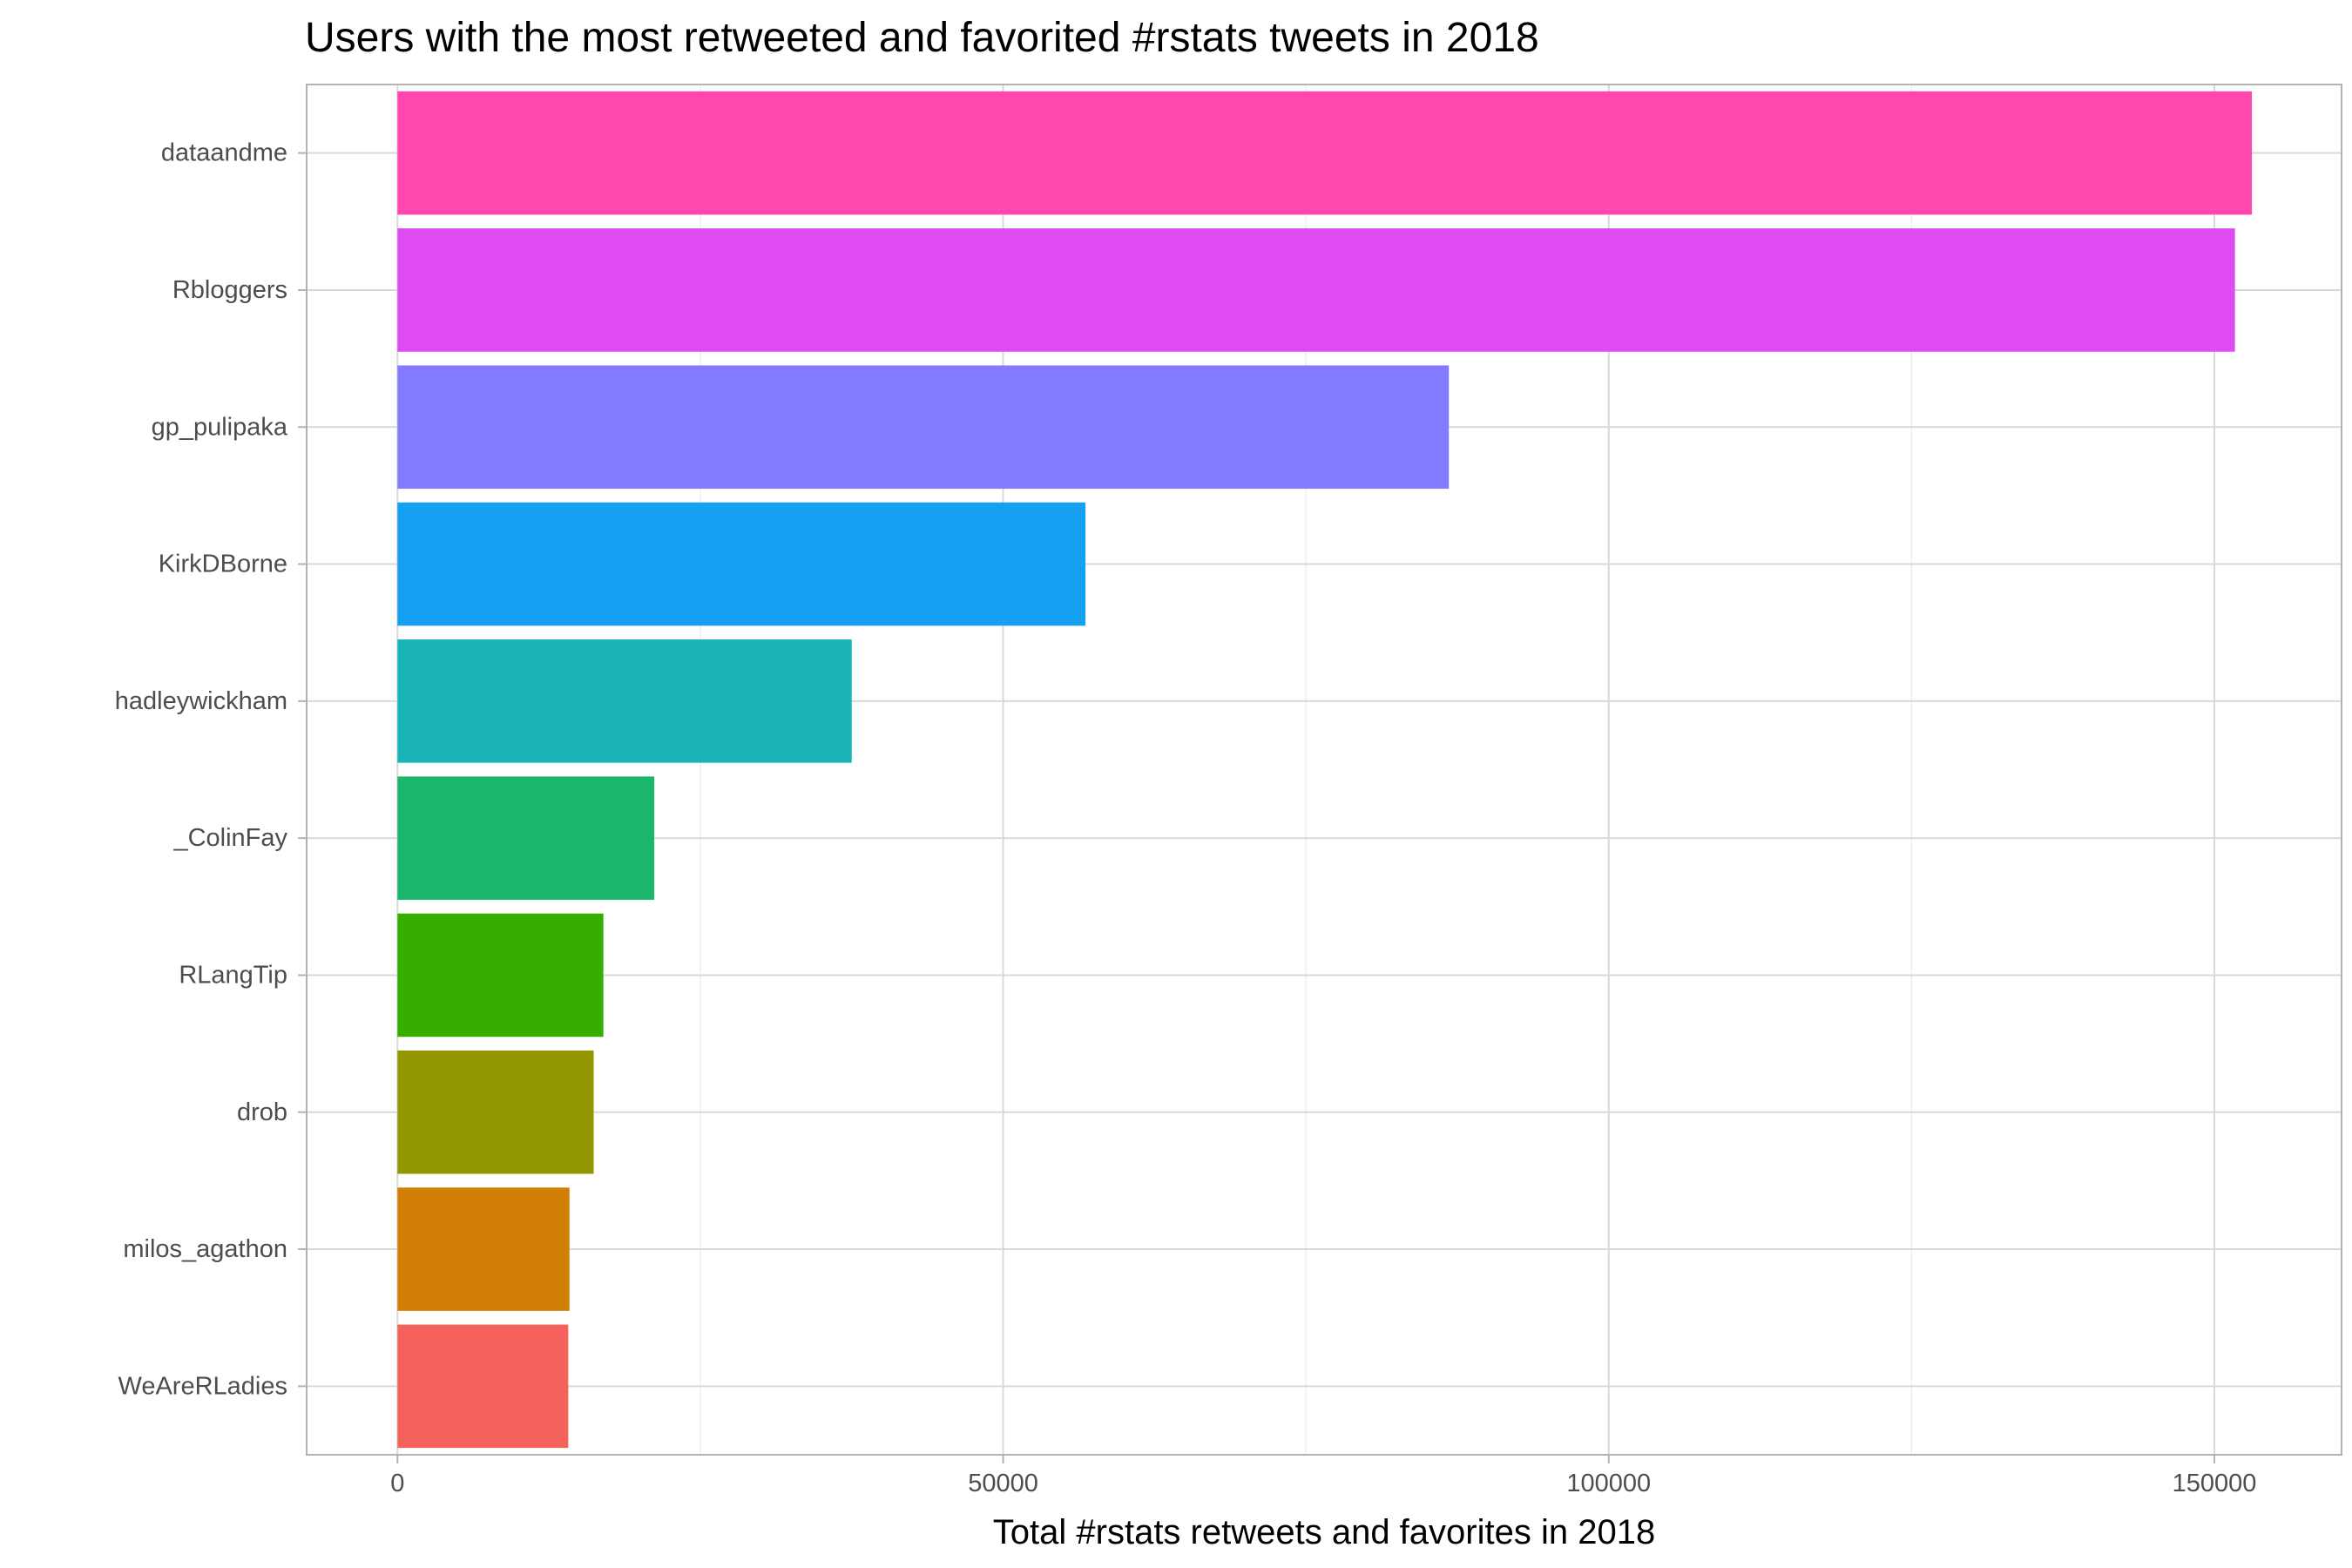  I want to click on bar-gp_pulipaka, so click(924, 427).